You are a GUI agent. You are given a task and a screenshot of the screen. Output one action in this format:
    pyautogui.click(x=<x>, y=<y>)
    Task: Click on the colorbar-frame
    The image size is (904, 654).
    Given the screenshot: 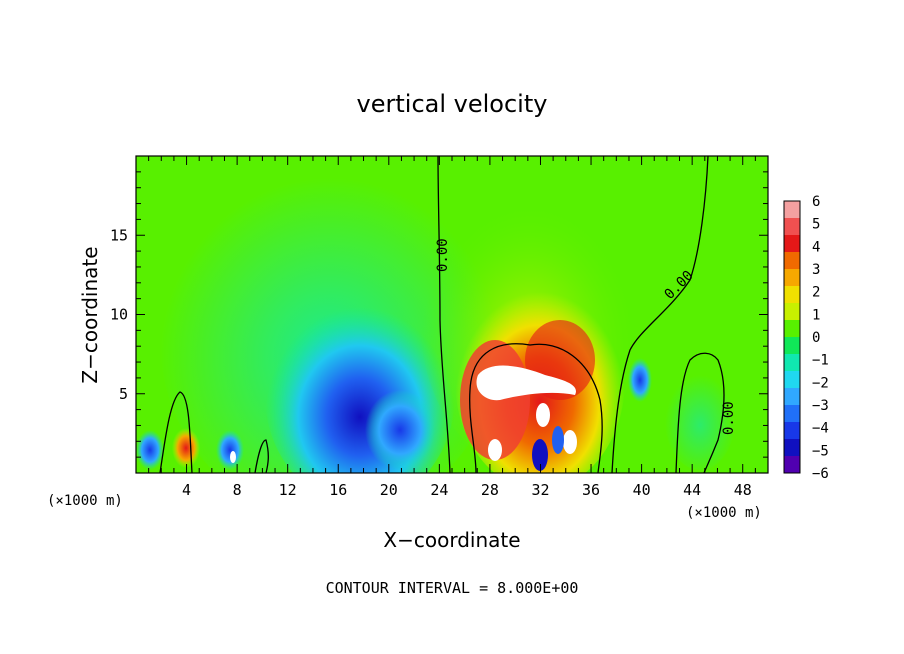 What is the action you would take?
    pyautogui.click(x=792, y=337)
    